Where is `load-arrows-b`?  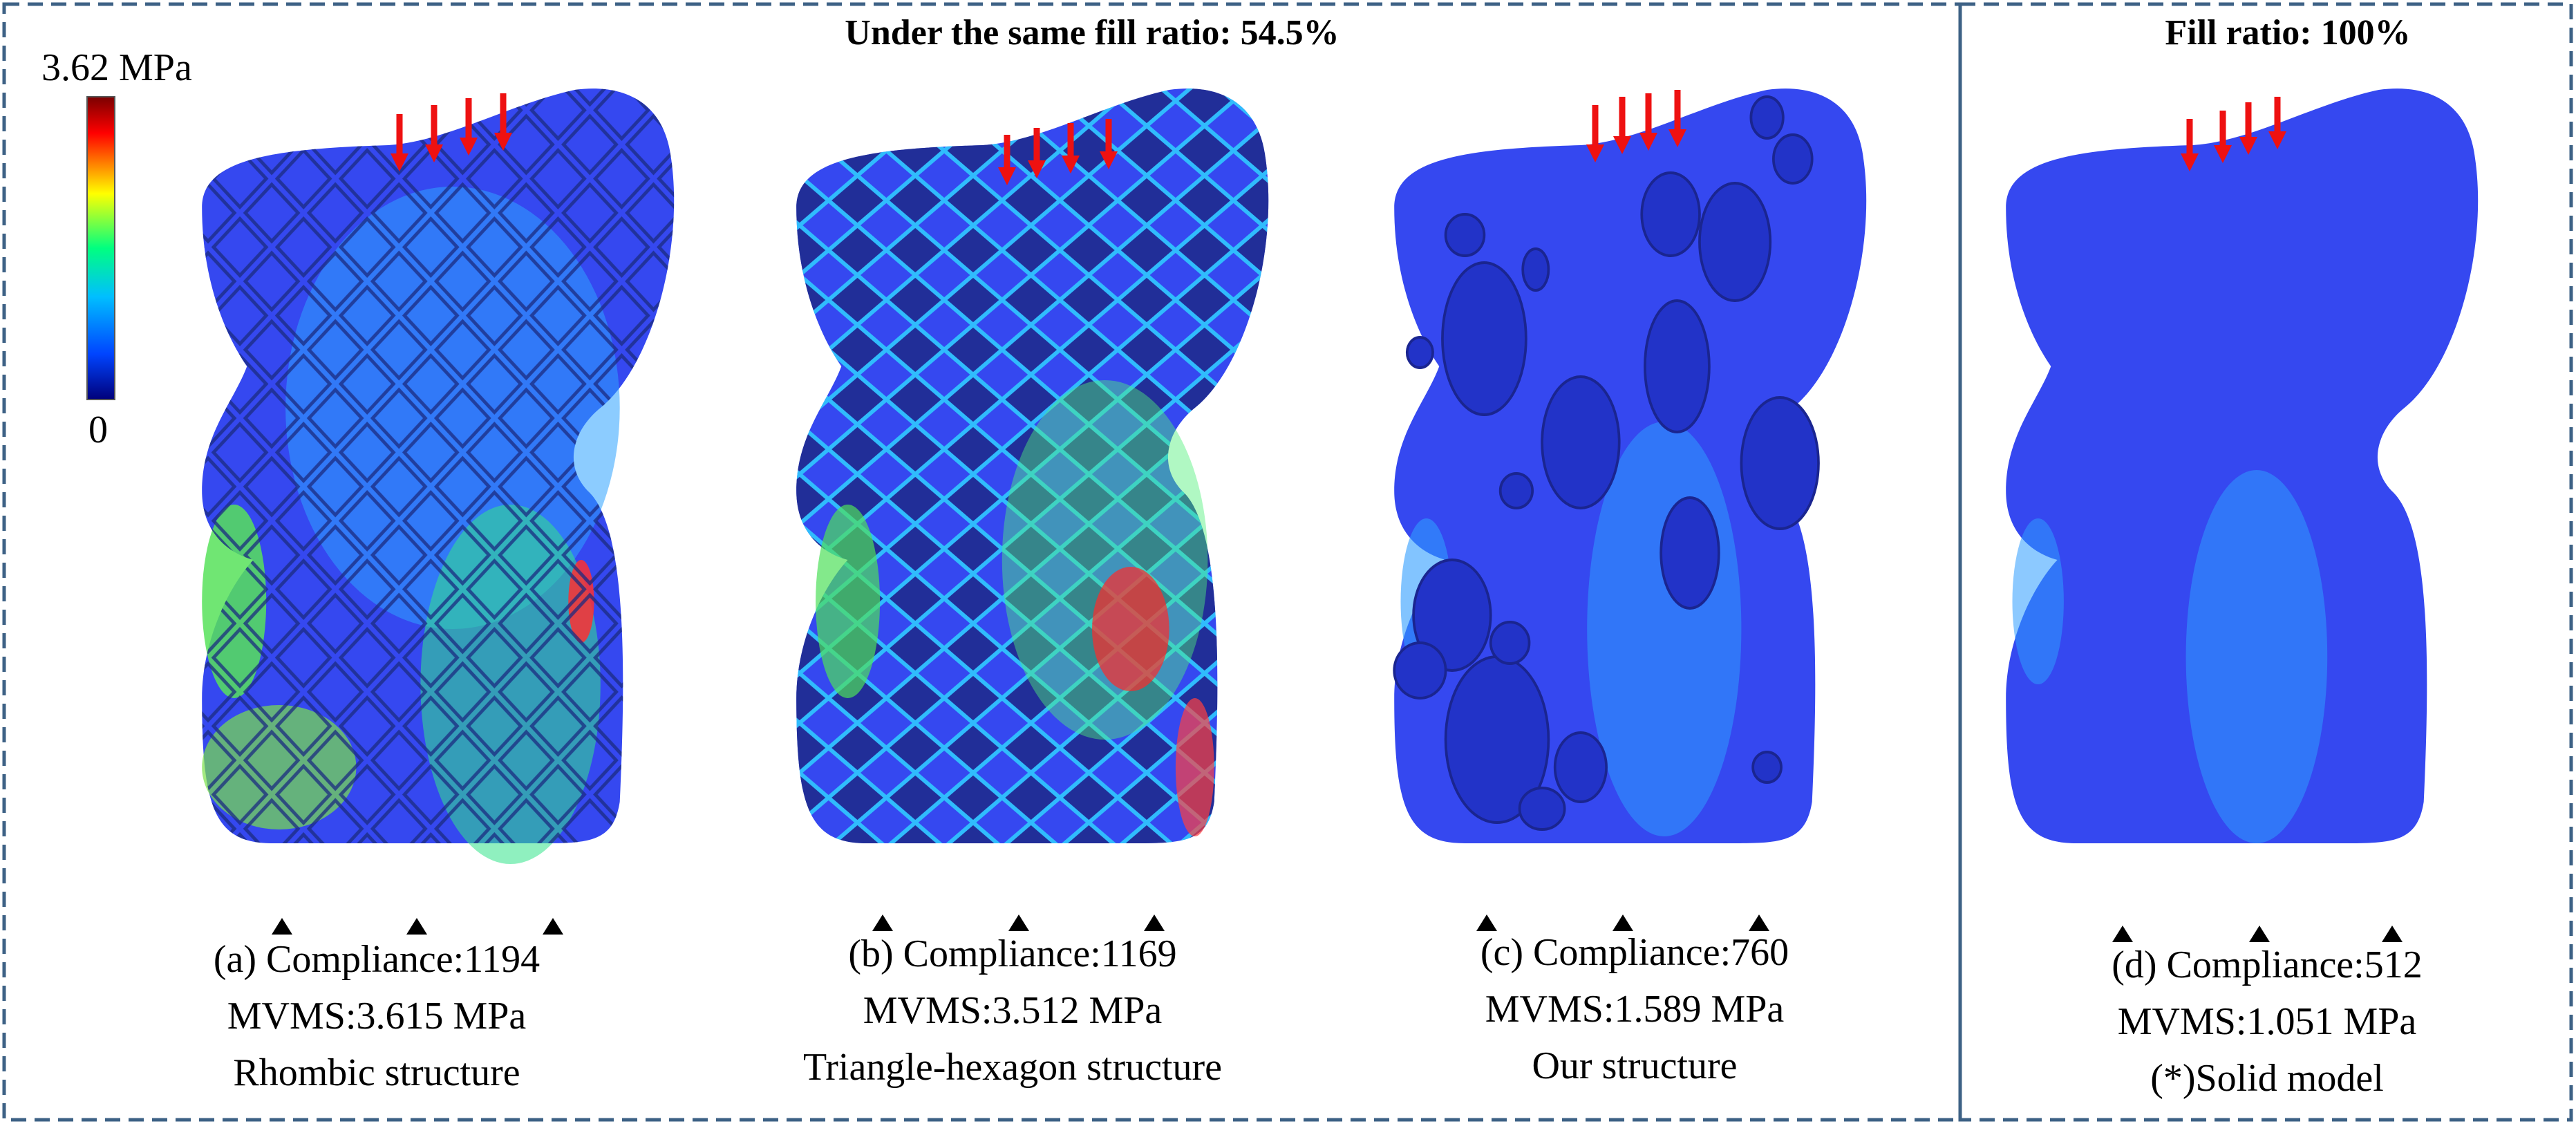
load-arrows-b is located at coordinates (1058, 152).